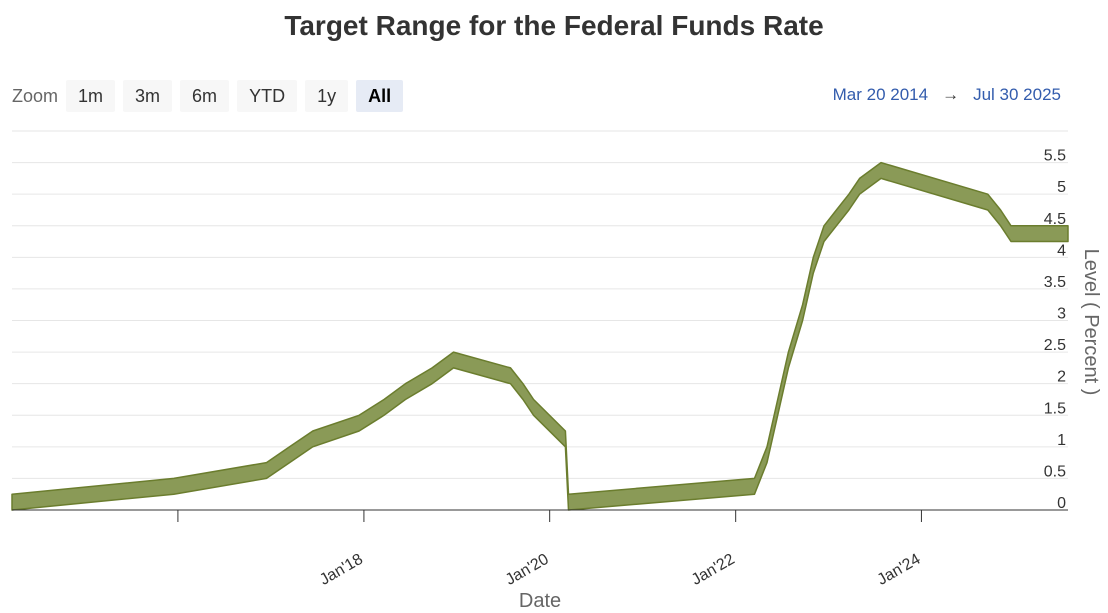  What do you see at coordinates (899, 570) in the screenshot?
I see `x-tick-label: Jan'24` at bounding box center [899, 570].